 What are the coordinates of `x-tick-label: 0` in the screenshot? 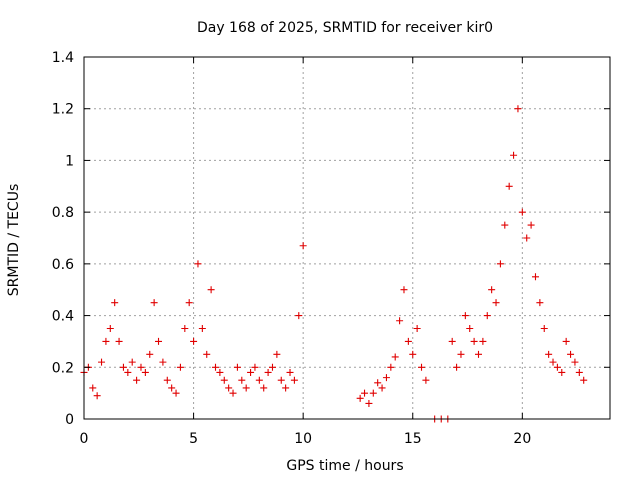 It's located at (84, 439).